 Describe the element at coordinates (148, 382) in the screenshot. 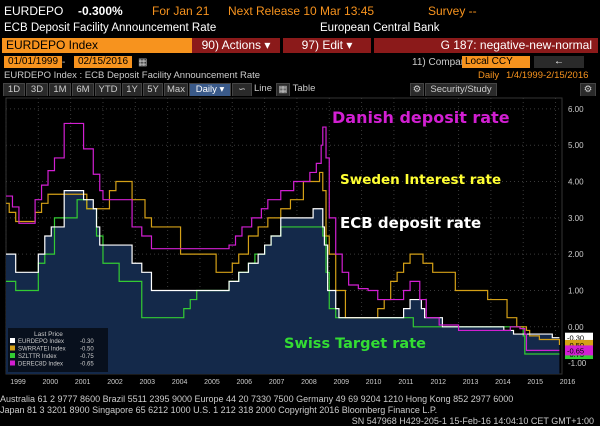

I see `x-tick-label: 2003` at that location.